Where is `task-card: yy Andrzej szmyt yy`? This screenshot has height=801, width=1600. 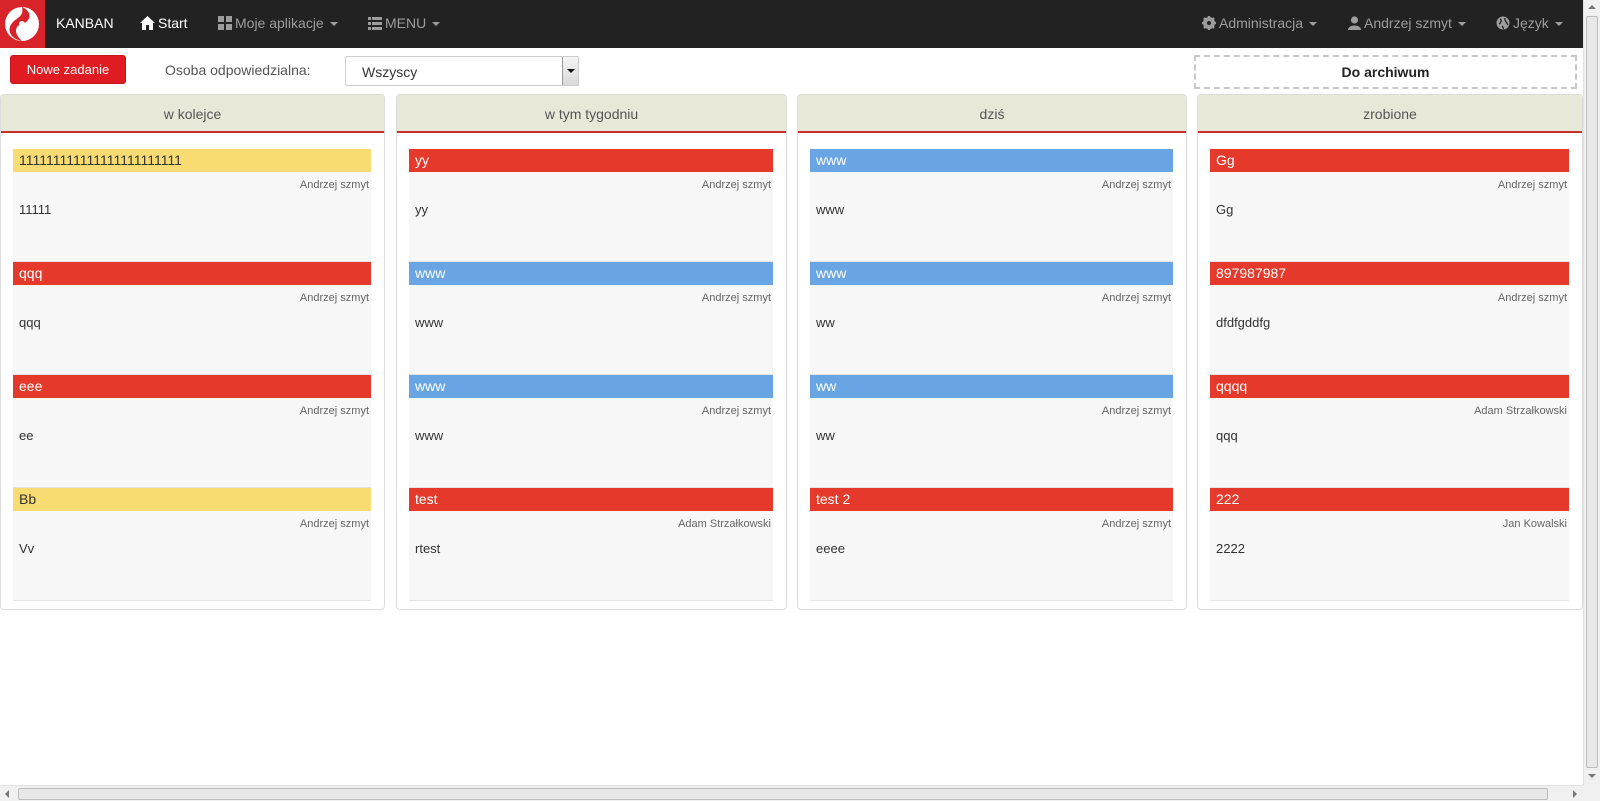 task-card: yy Andrzej szmyt yy is located at coordinates (591, 205).